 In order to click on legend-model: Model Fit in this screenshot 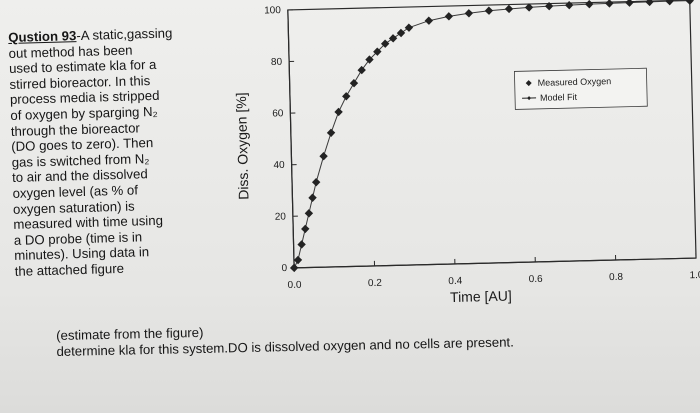, I will do `click(559, 97)`.